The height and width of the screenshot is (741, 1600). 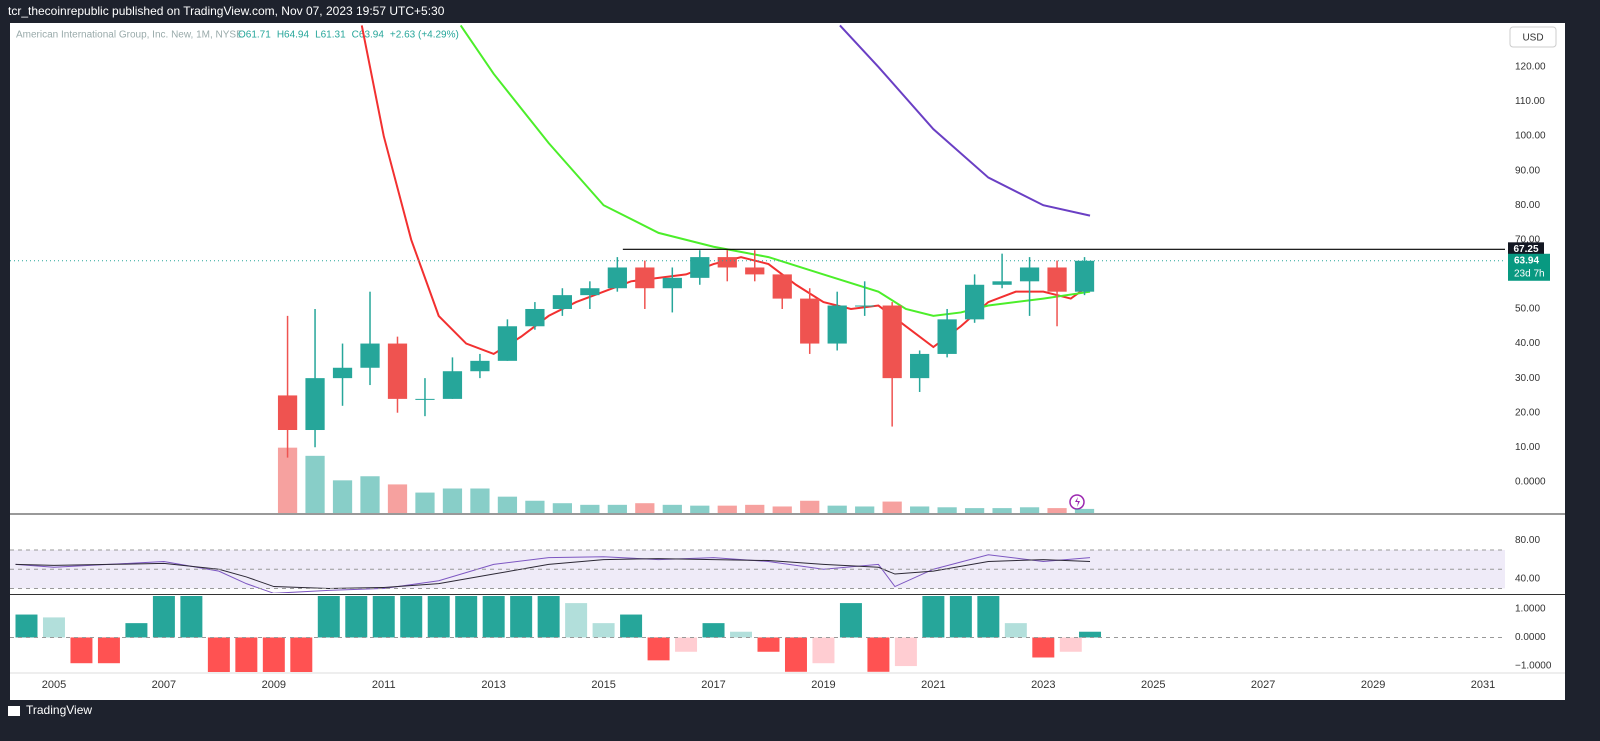 What do you see at coordinates (1526, 260) in the screenshot?
I see `last-price-label: 63.94` at bounding box center [1526, 260].